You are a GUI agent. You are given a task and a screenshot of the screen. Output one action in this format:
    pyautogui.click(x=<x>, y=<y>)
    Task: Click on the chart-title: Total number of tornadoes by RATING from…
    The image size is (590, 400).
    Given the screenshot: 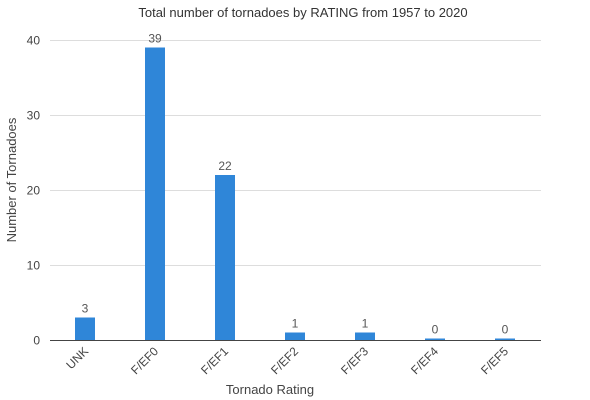 What is the action you would take?
    pyautogui.click(x=302, y=12)
    